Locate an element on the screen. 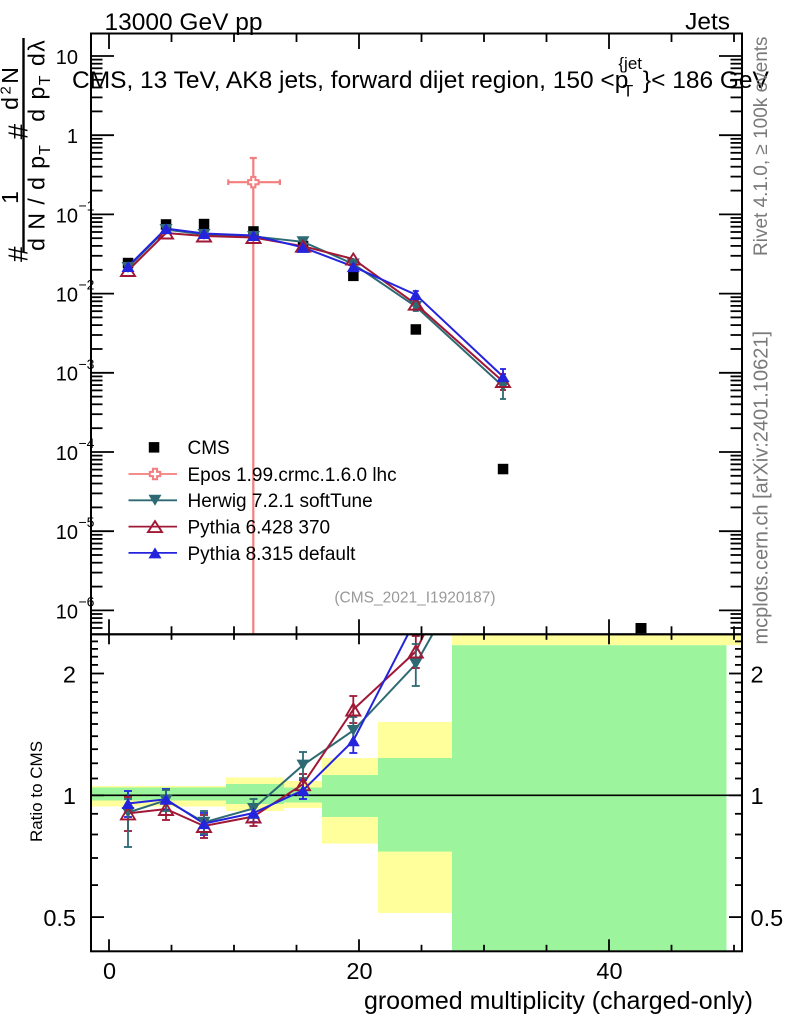  svg-text: −1 is located at coordinates (87, 205).